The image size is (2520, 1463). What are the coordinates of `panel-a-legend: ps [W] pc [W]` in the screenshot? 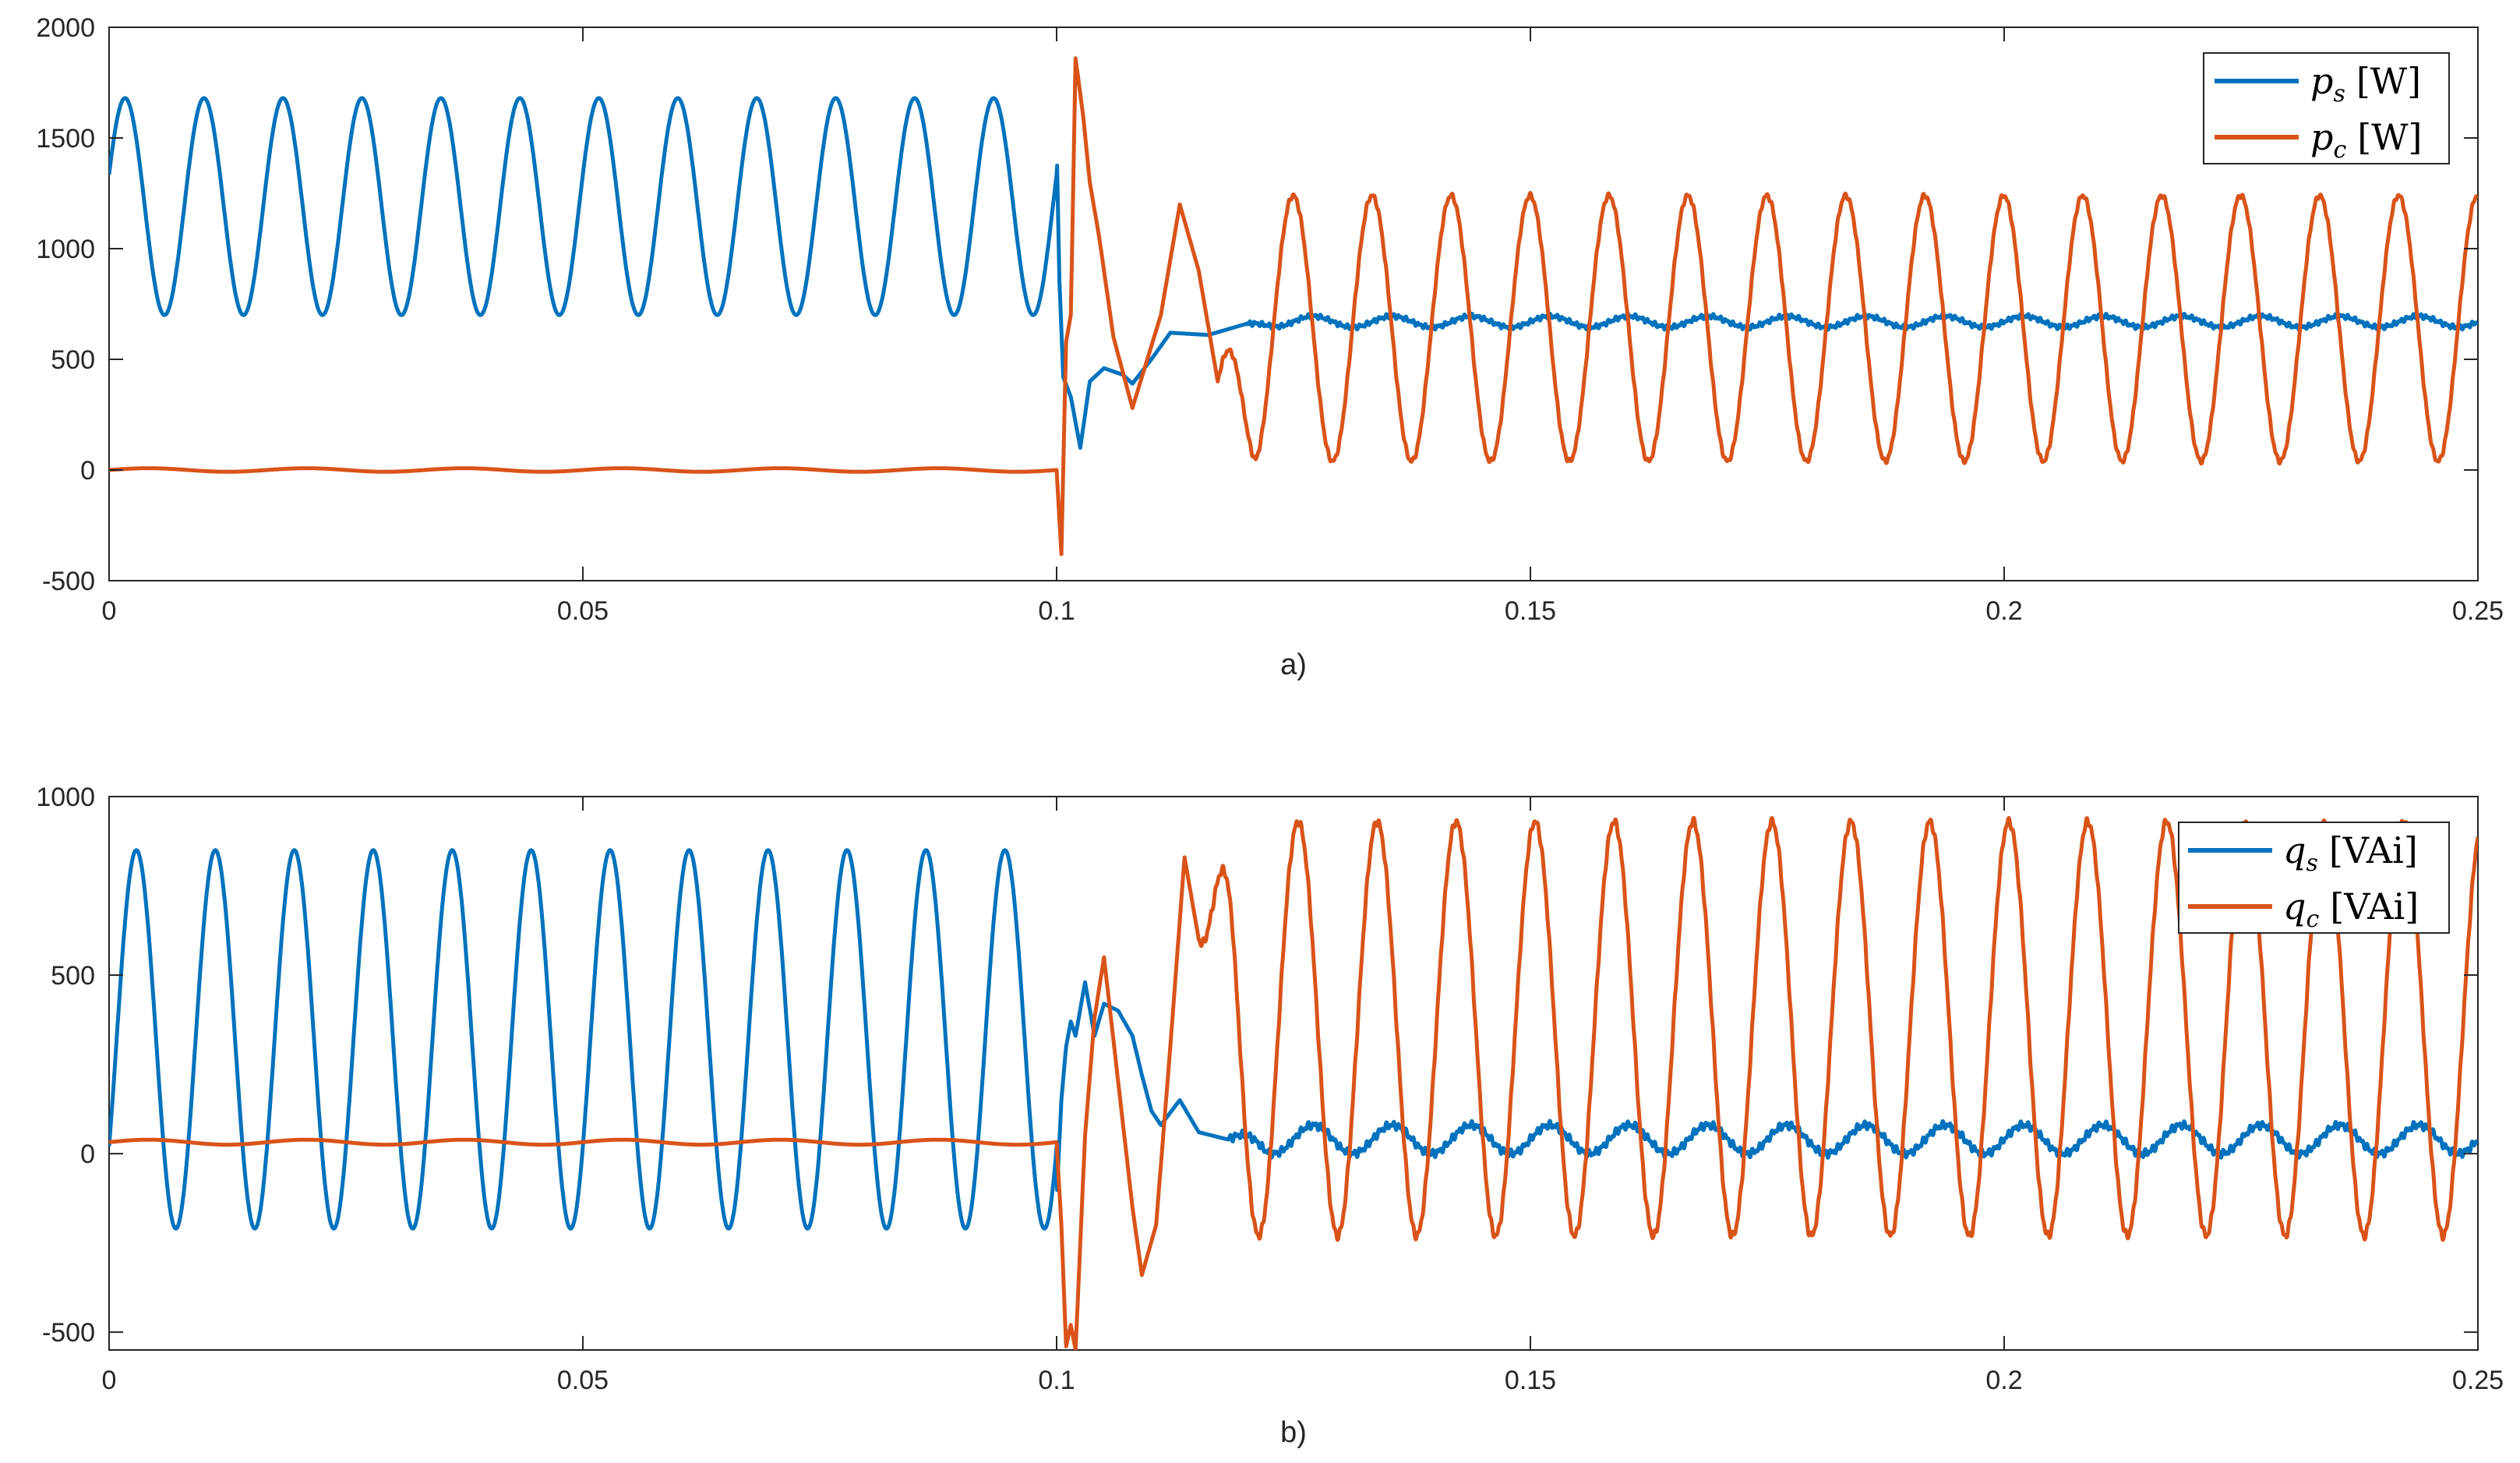 It's located at (2327, 108).